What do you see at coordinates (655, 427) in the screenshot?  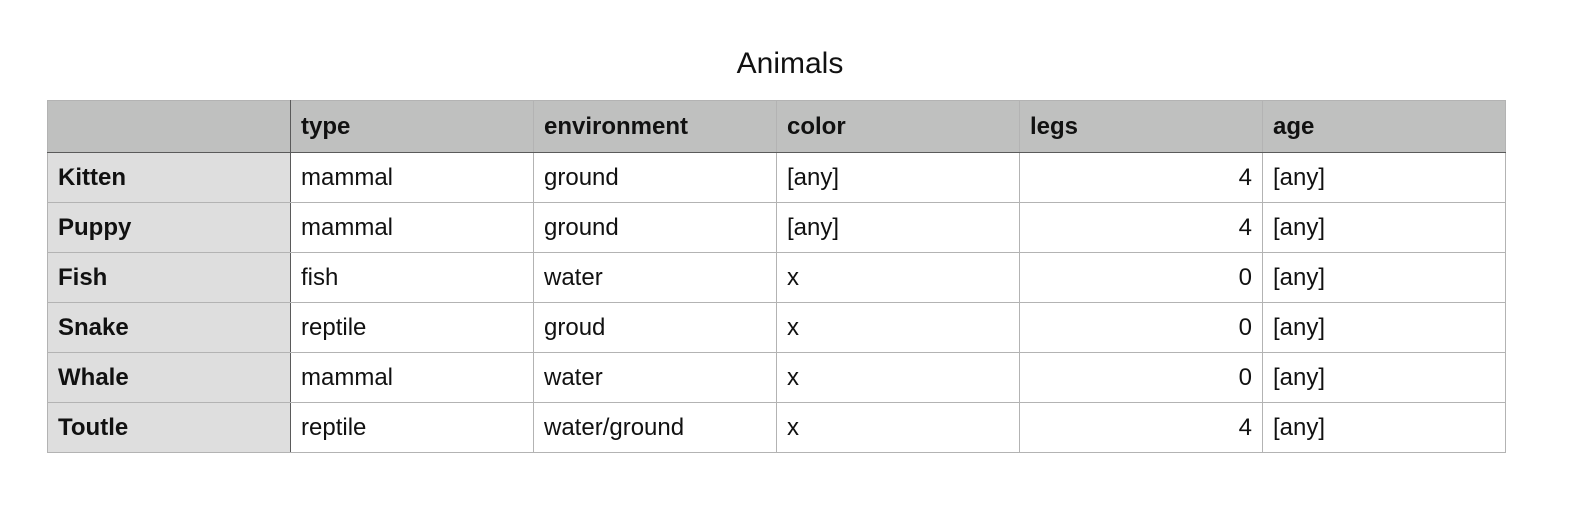 I see `cell-environment: water/ground` at bounding box center [655, 427].